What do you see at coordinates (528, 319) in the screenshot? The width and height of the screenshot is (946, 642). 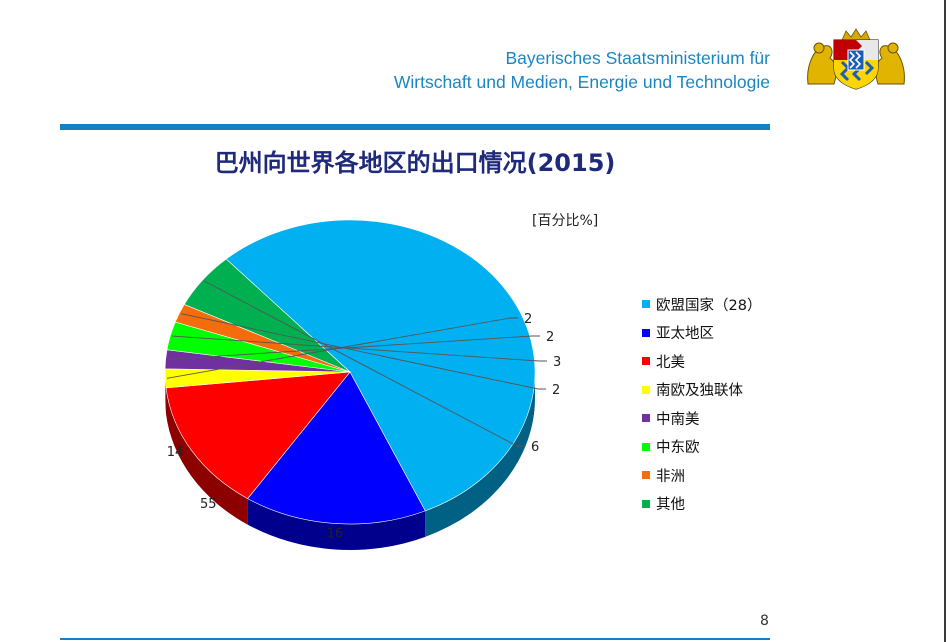 I see `data-label-3: 2` at bounding box center [528, 319].